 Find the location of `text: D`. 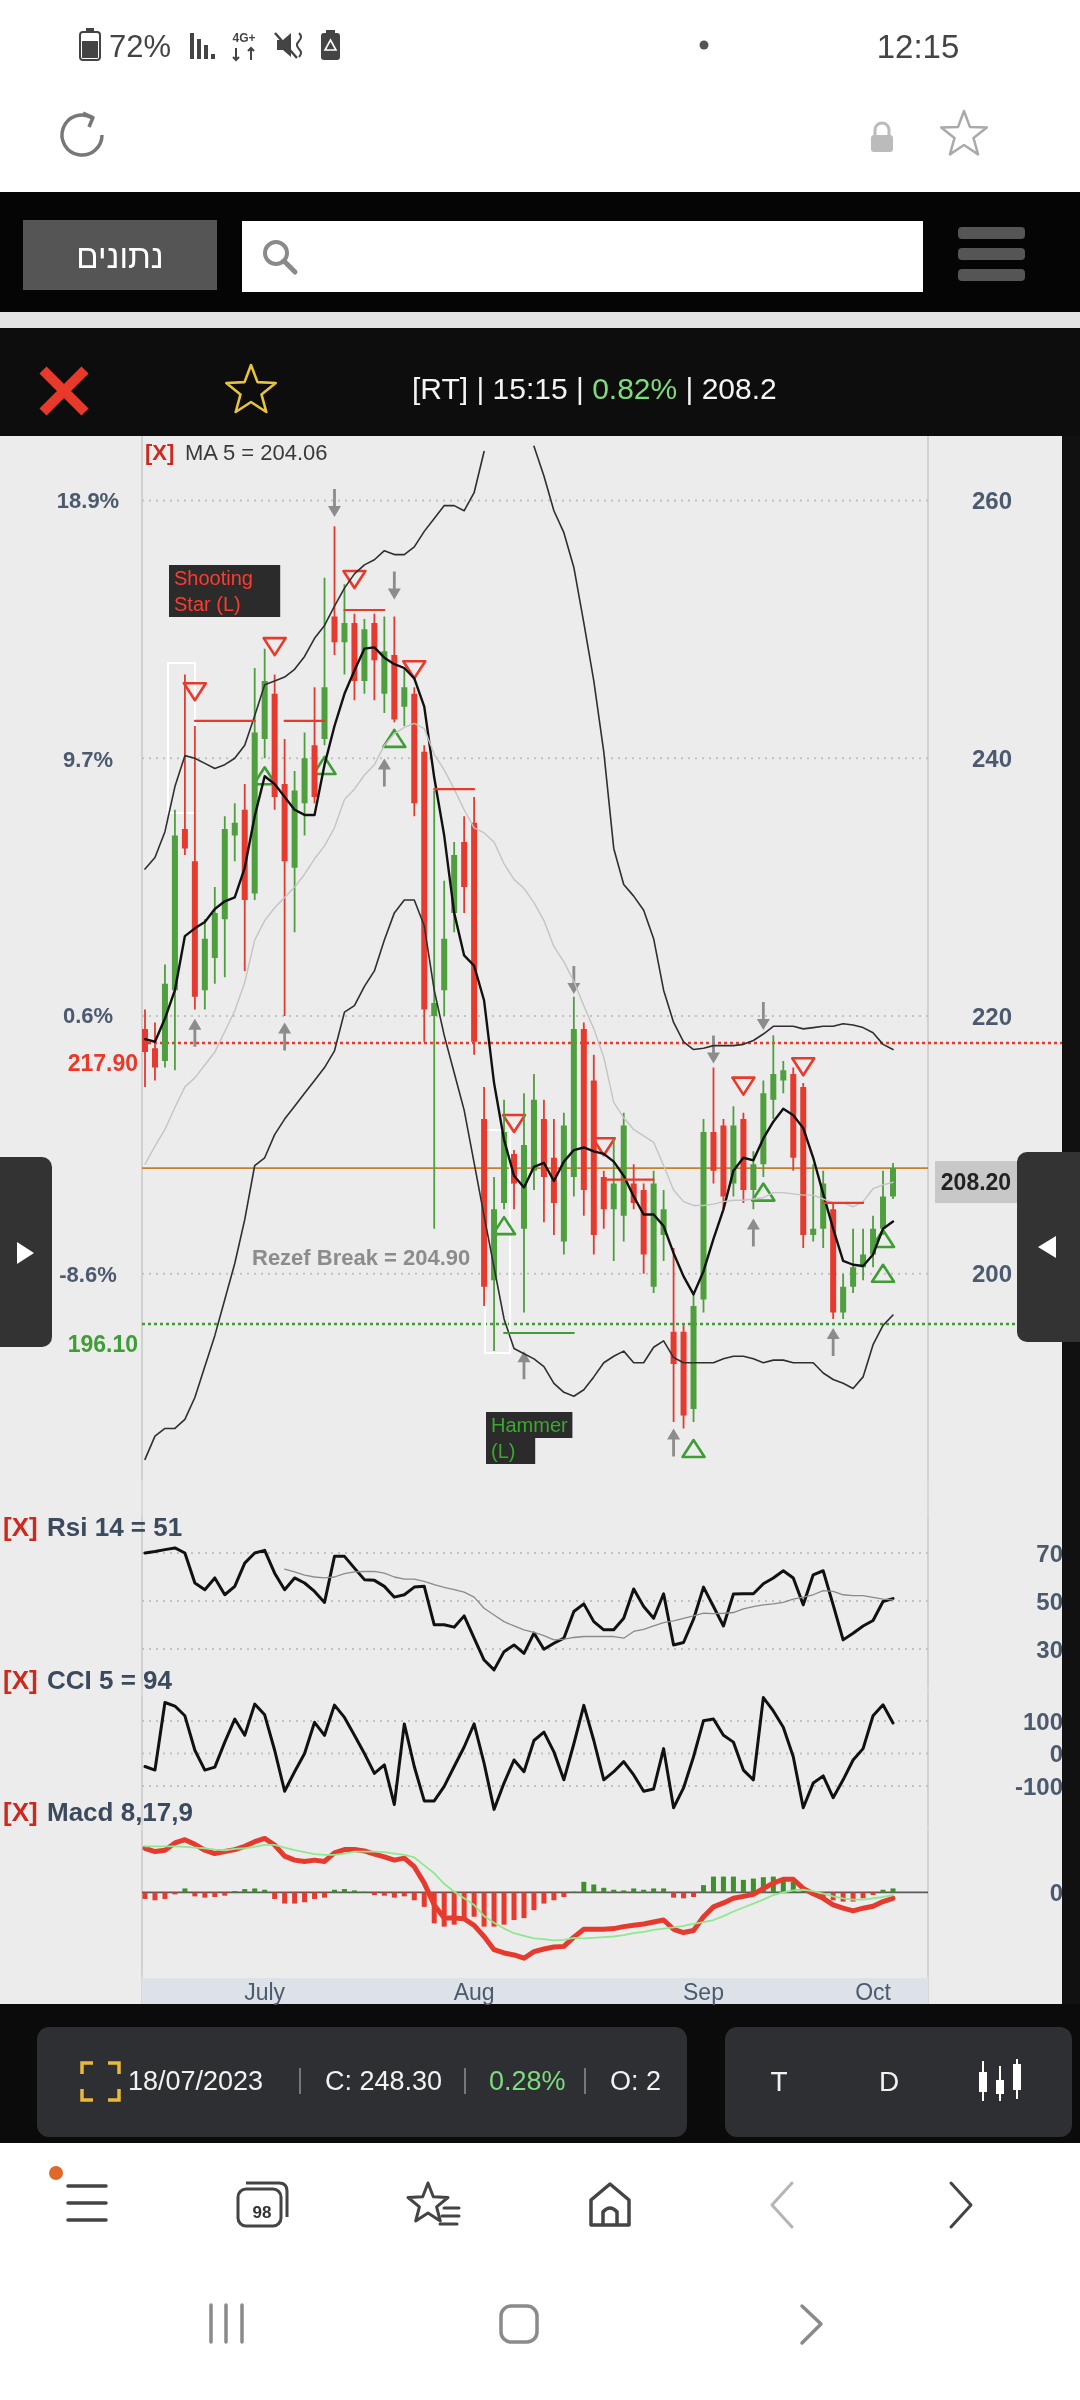

text: D is located at coordinates (889, 2081).